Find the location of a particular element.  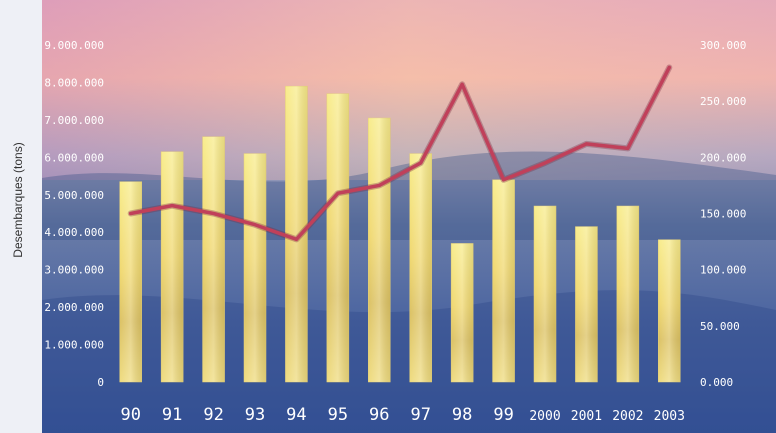

y-left-tick-label: 6.000.000 is located at coordinates (74, 157).